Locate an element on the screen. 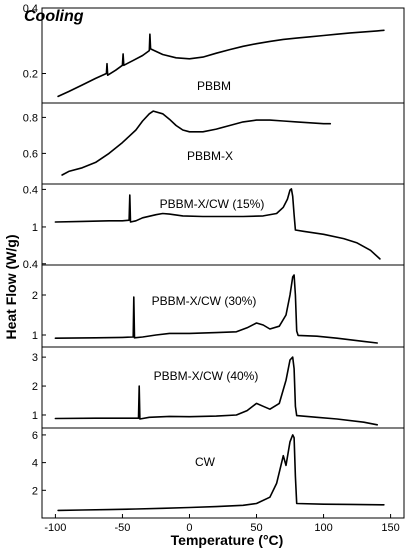  x-axis: -100 -50 0 50 100 150 is located at coordinates (222, 524).